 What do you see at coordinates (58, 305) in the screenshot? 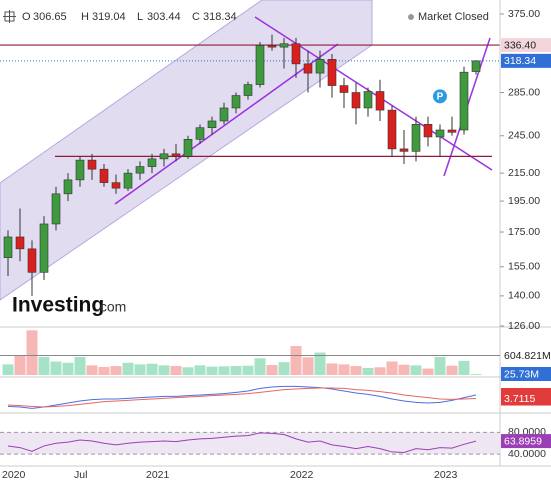
I see `logo-name: Investing` at bounding box center [58, 305].